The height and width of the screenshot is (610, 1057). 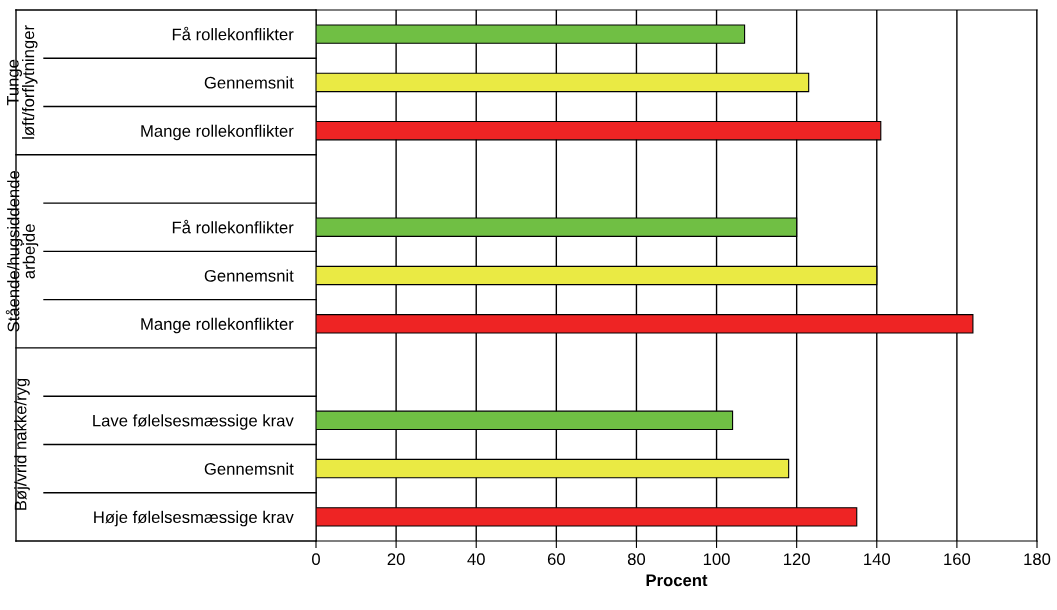 I want to click on y-tick-label: Høje følelsesmæssige krav, so click(x=194, y=518).